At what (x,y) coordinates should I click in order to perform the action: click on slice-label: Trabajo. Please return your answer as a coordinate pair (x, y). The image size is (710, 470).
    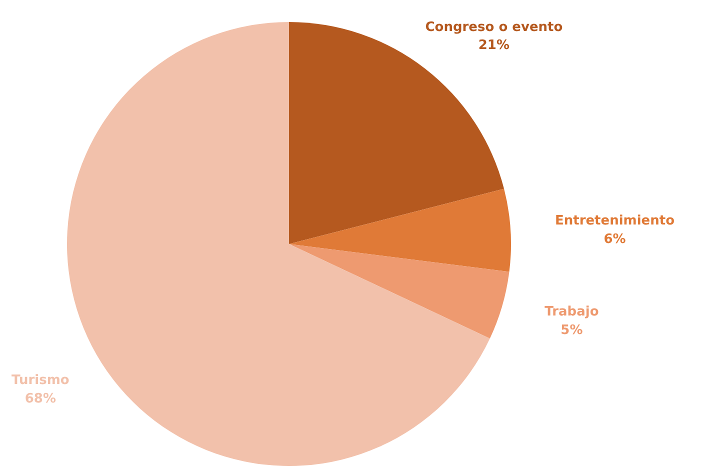
    Looking at the image, I should click on (571, 312).